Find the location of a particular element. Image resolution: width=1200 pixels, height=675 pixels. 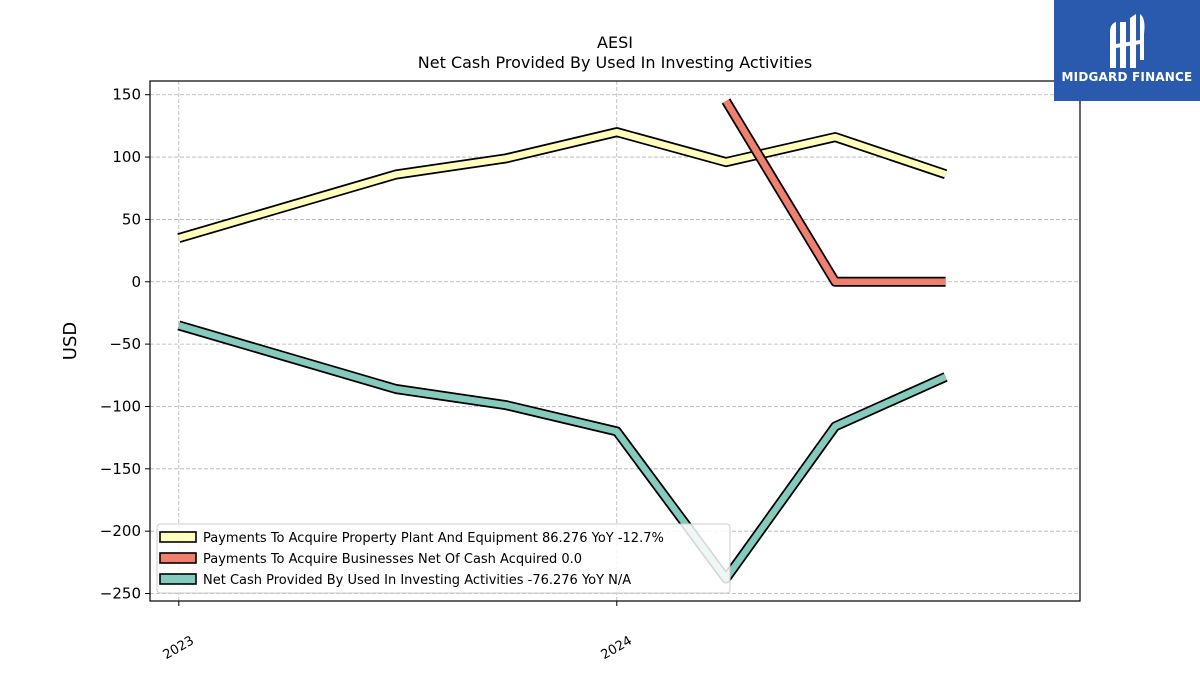

series-1-outline is located at coordinates (833, 192).